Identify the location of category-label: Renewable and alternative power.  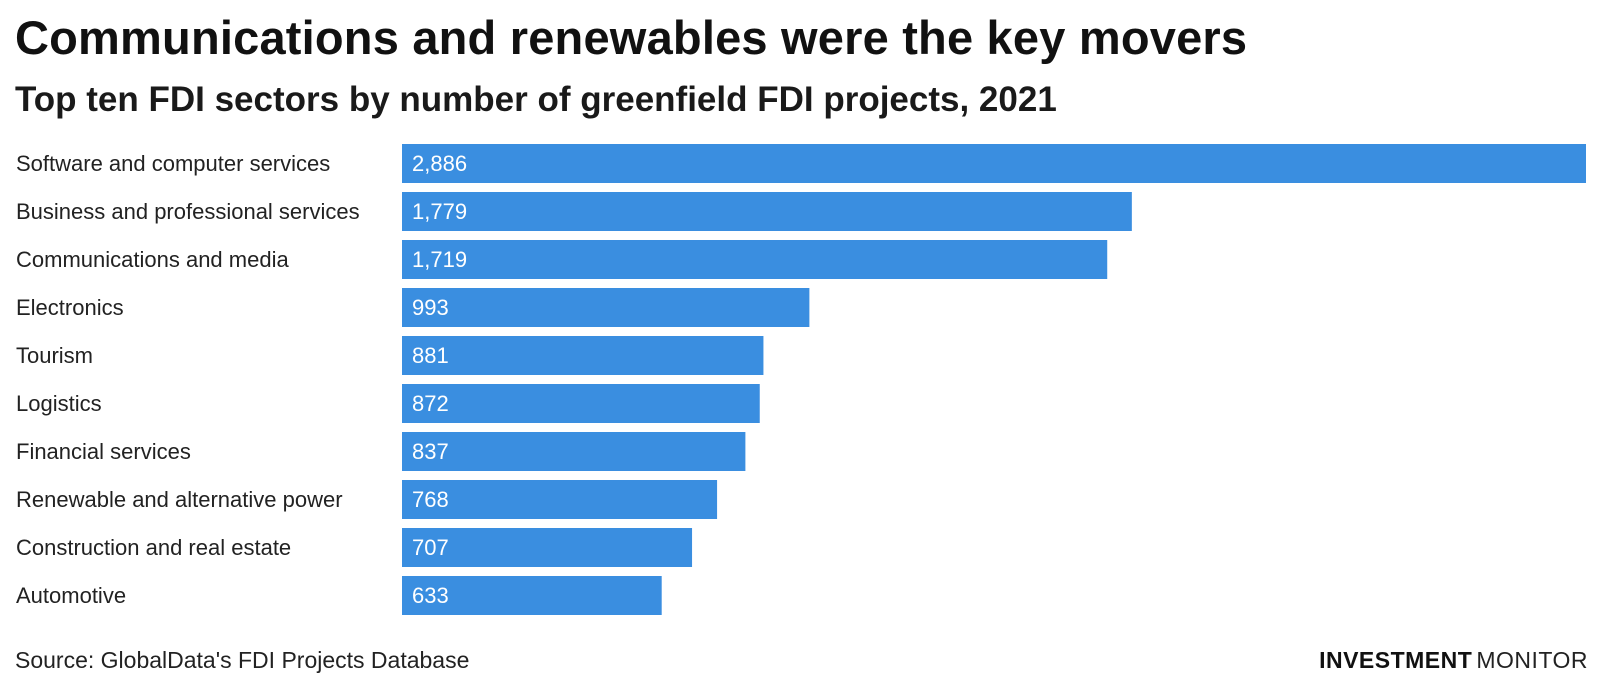
(179, 499).